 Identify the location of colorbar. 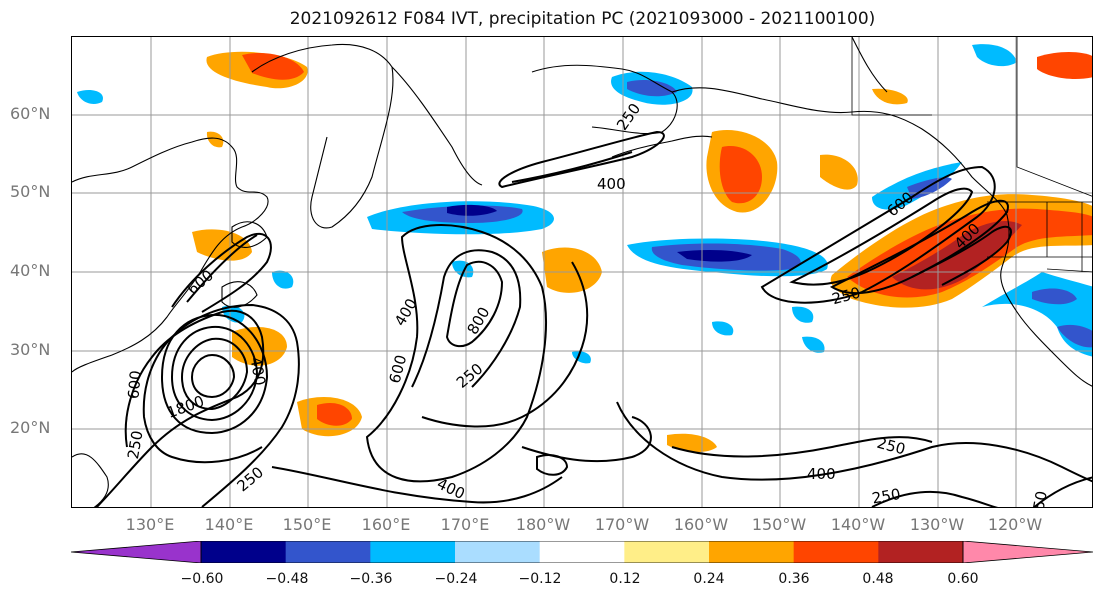
(582, 552).